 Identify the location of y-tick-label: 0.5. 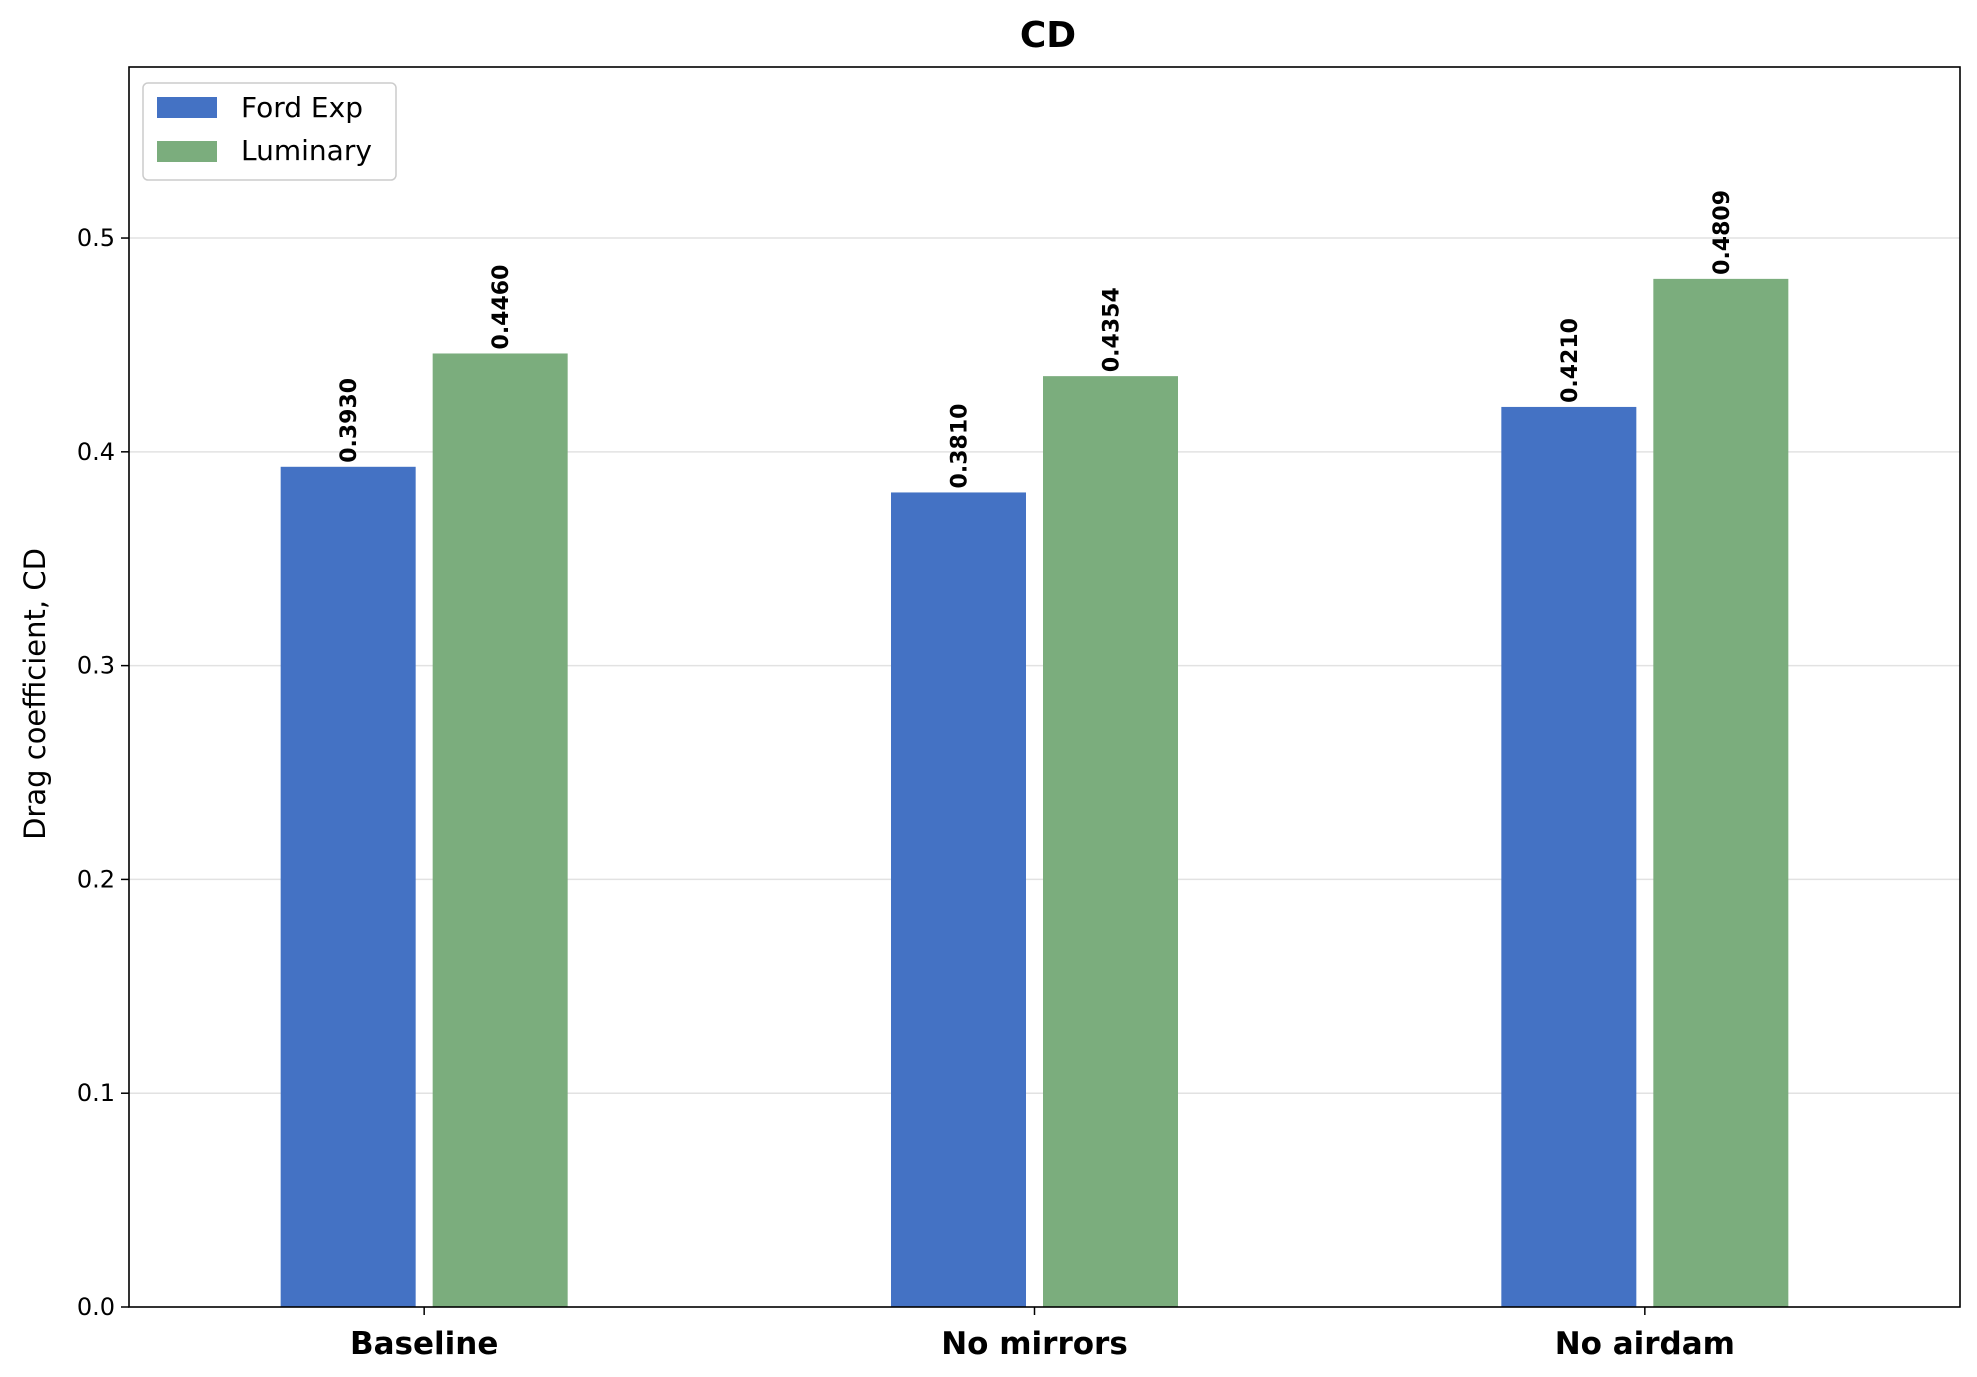
(96, 238).